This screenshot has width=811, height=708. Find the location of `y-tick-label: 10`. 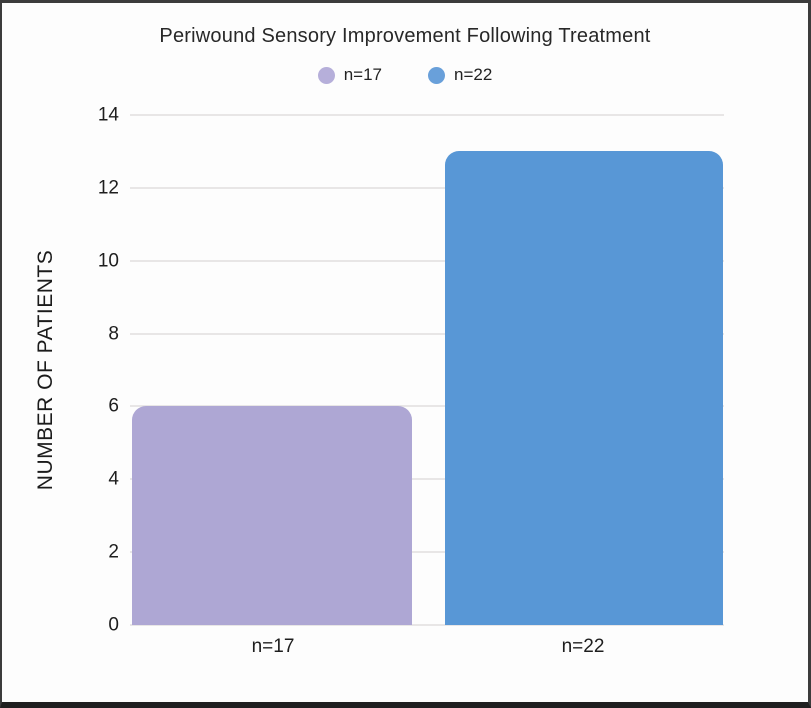

y-tick-label: 10 is located at coordinates (108, 261).